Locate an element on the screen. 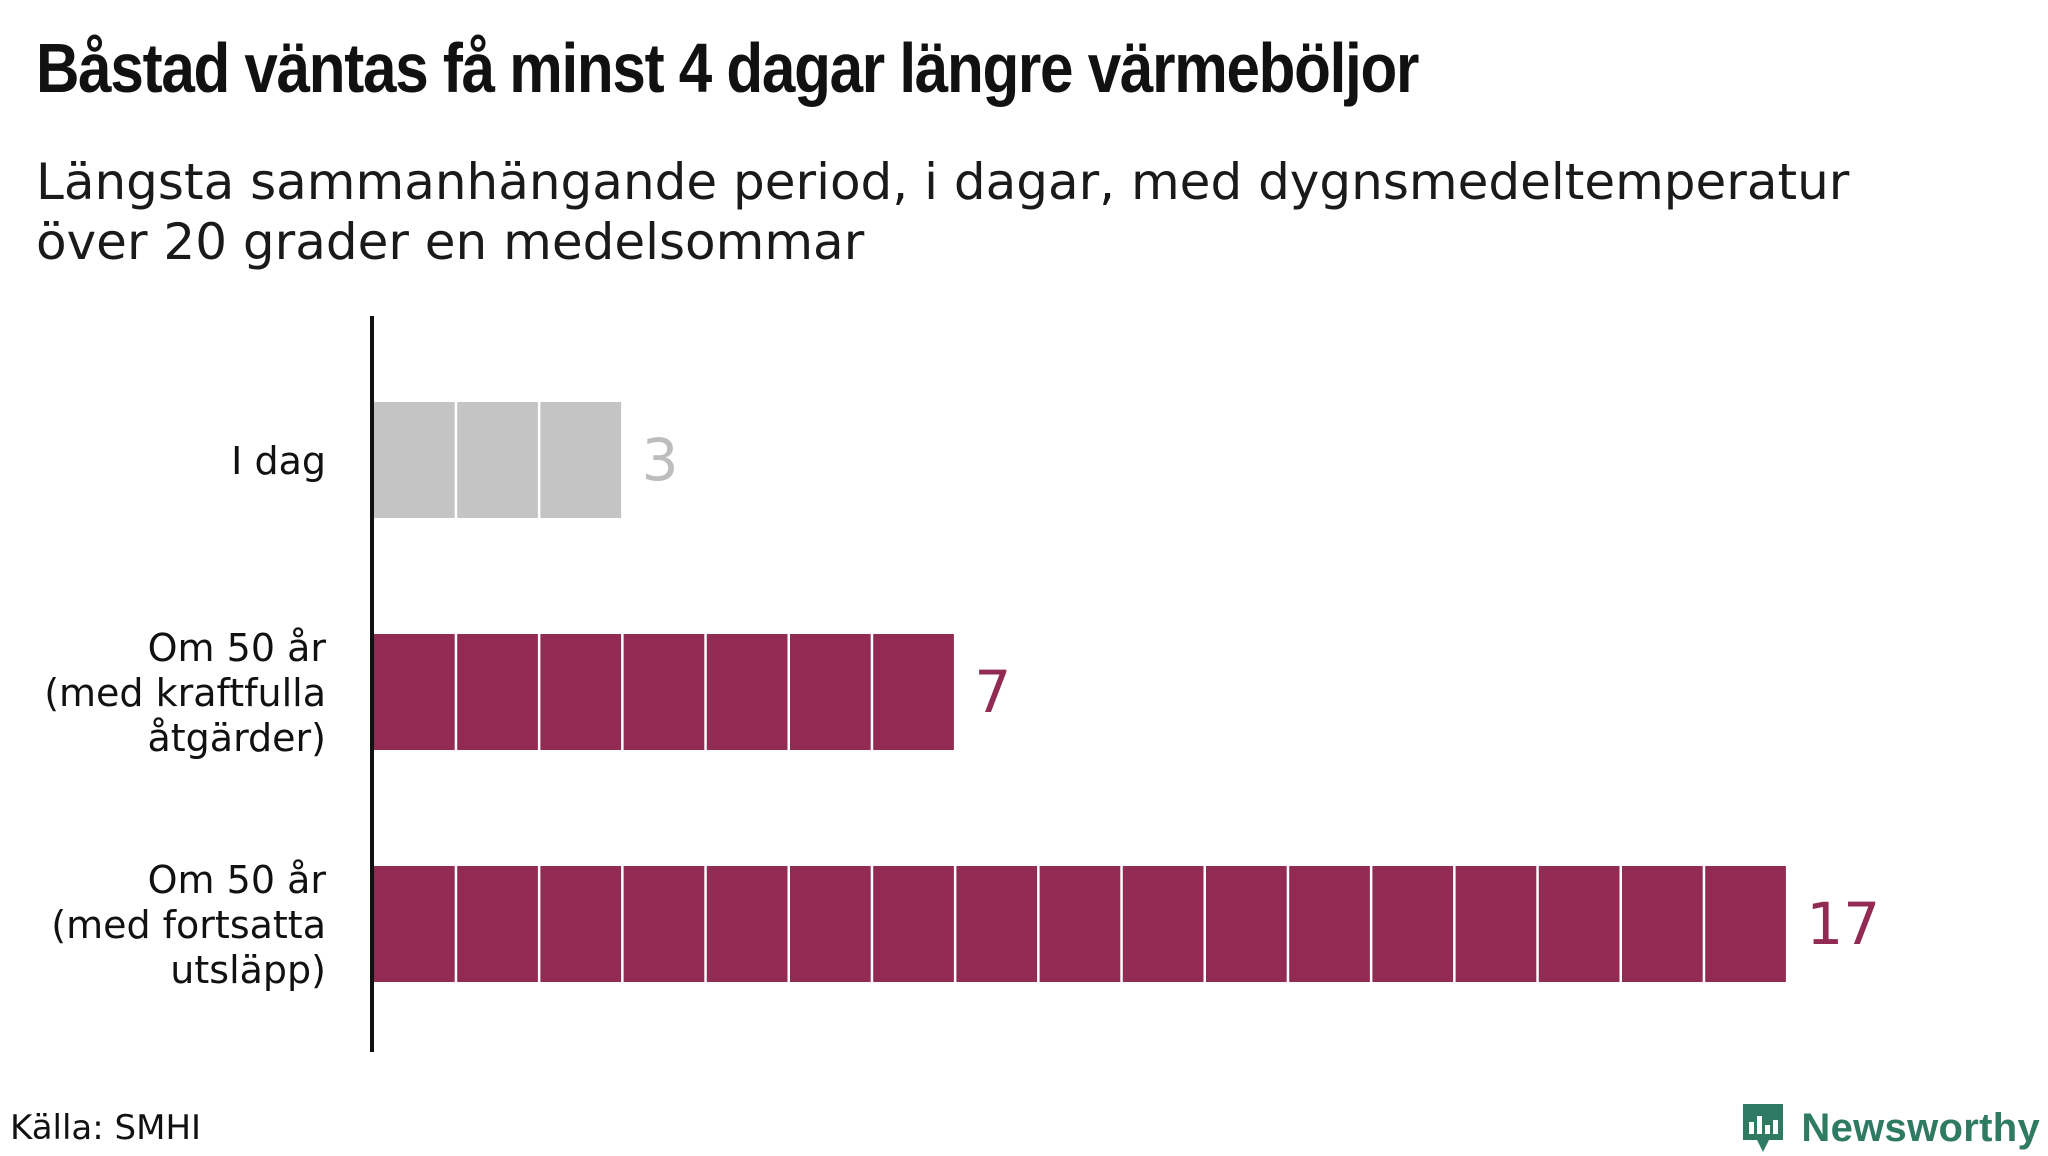  brand-logo: Newsworthy is located at coordinates (1889, 1128).